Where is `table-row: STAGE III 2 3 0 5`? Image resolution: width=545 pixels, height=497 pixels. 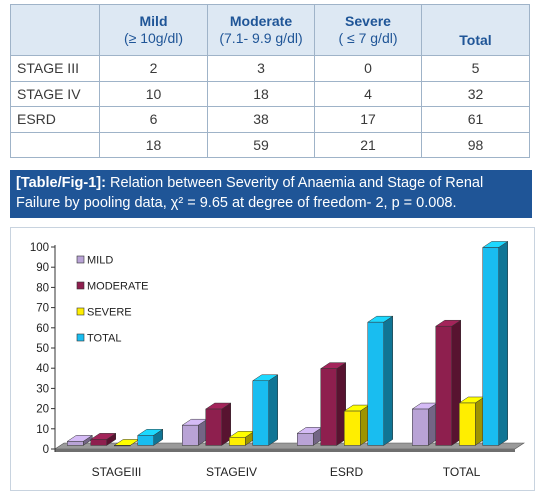 table-row: STAGE III 2 3 0 5 is located at coordinates (270, 68).